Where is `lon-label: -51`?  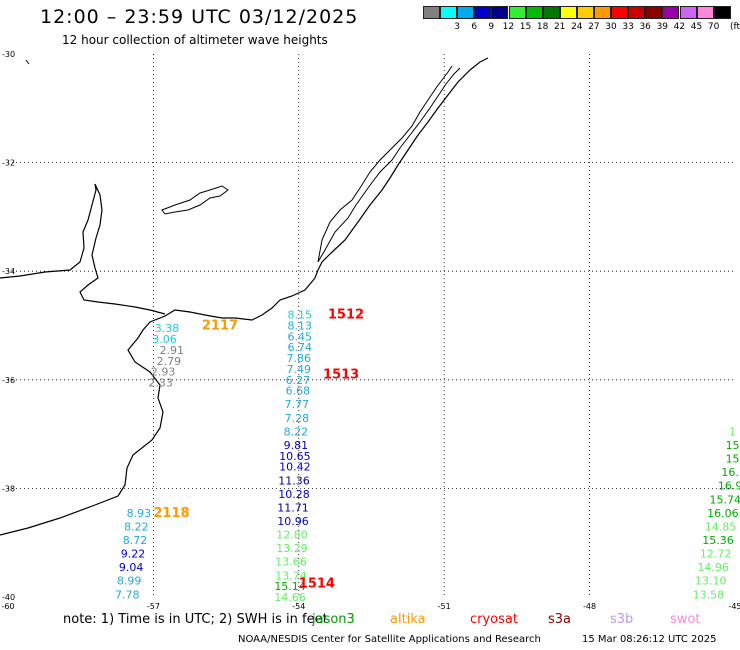 lon-label: -51 is located at coordinates (444, 606).